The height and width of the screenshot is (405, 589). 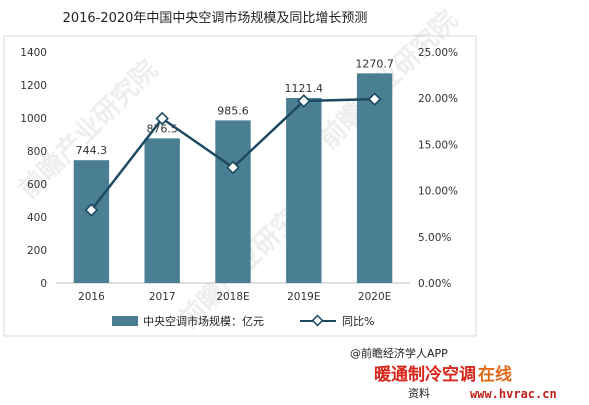 I want to click on legend-bar-label: 中央空调市场规模：亿元, so click(x=203, y=321).